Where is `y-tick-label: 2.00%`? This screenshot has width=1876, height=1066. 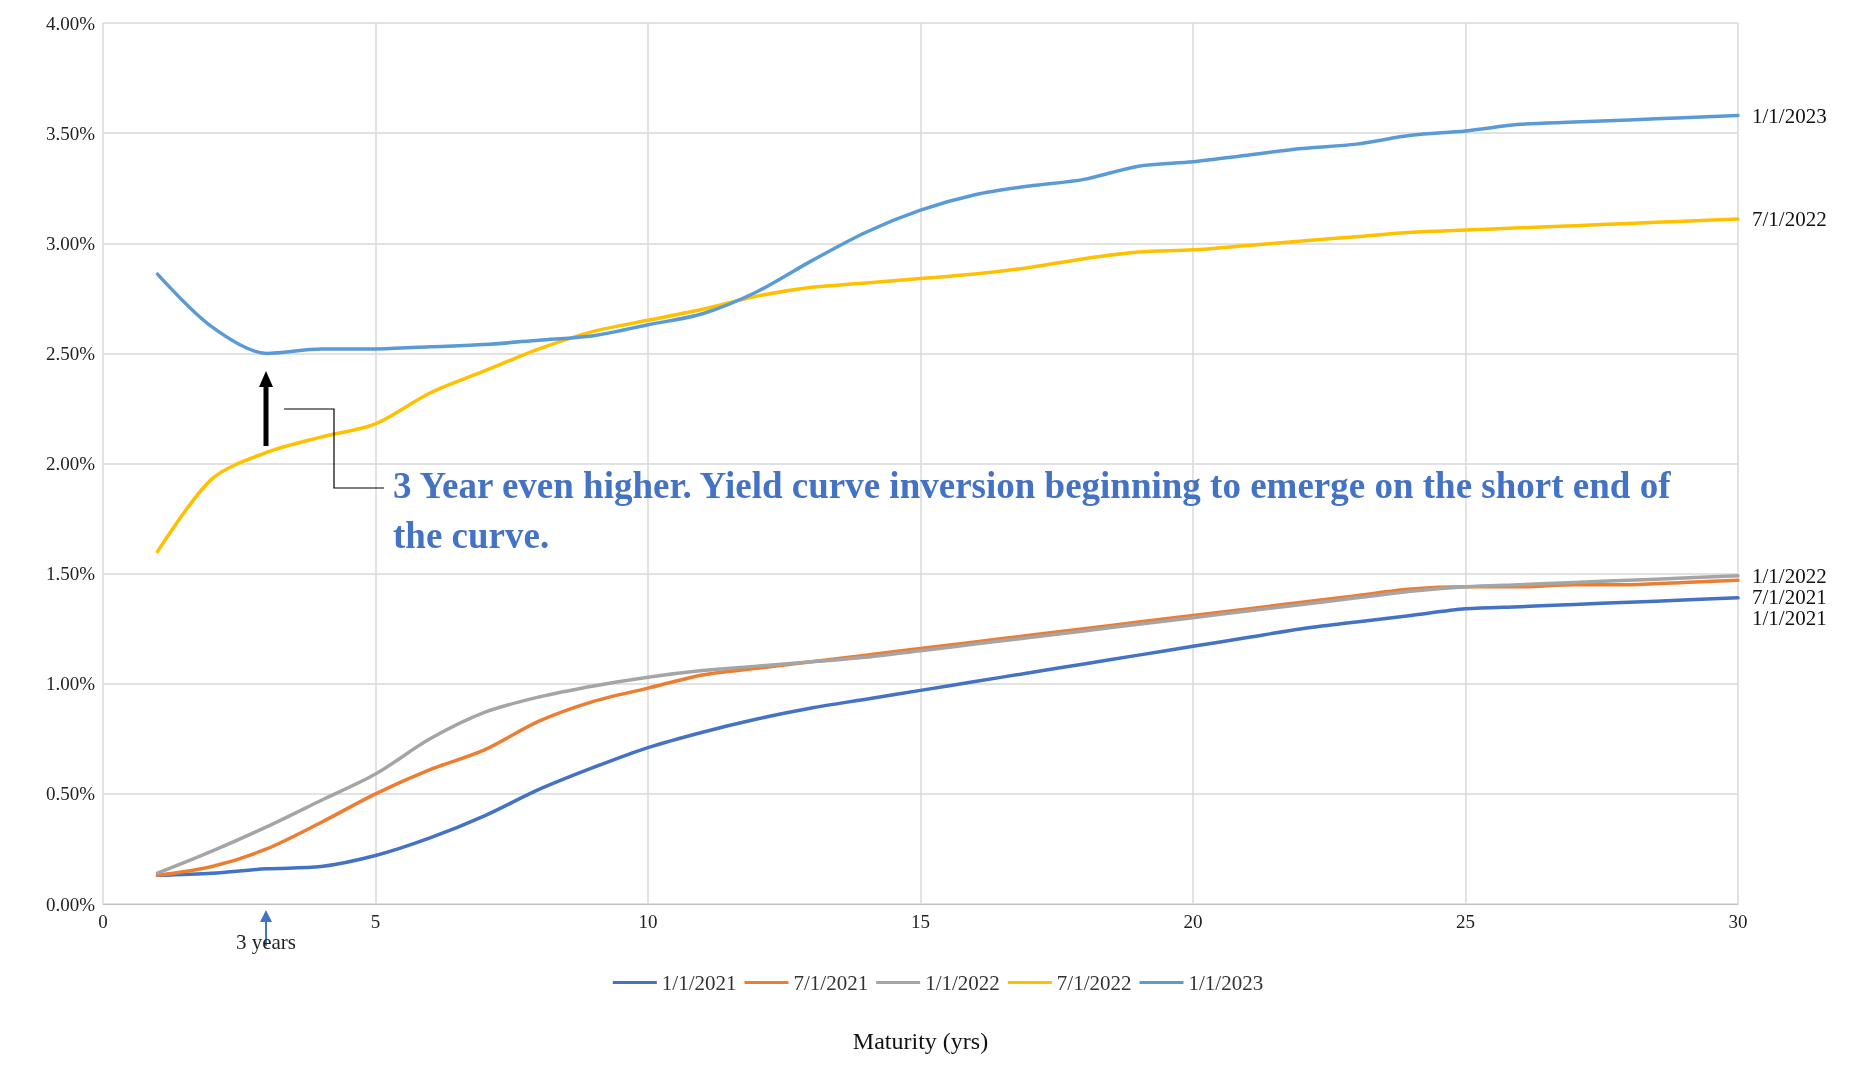 y-tick-label: 2.00% is located at coordinates (70, 463).